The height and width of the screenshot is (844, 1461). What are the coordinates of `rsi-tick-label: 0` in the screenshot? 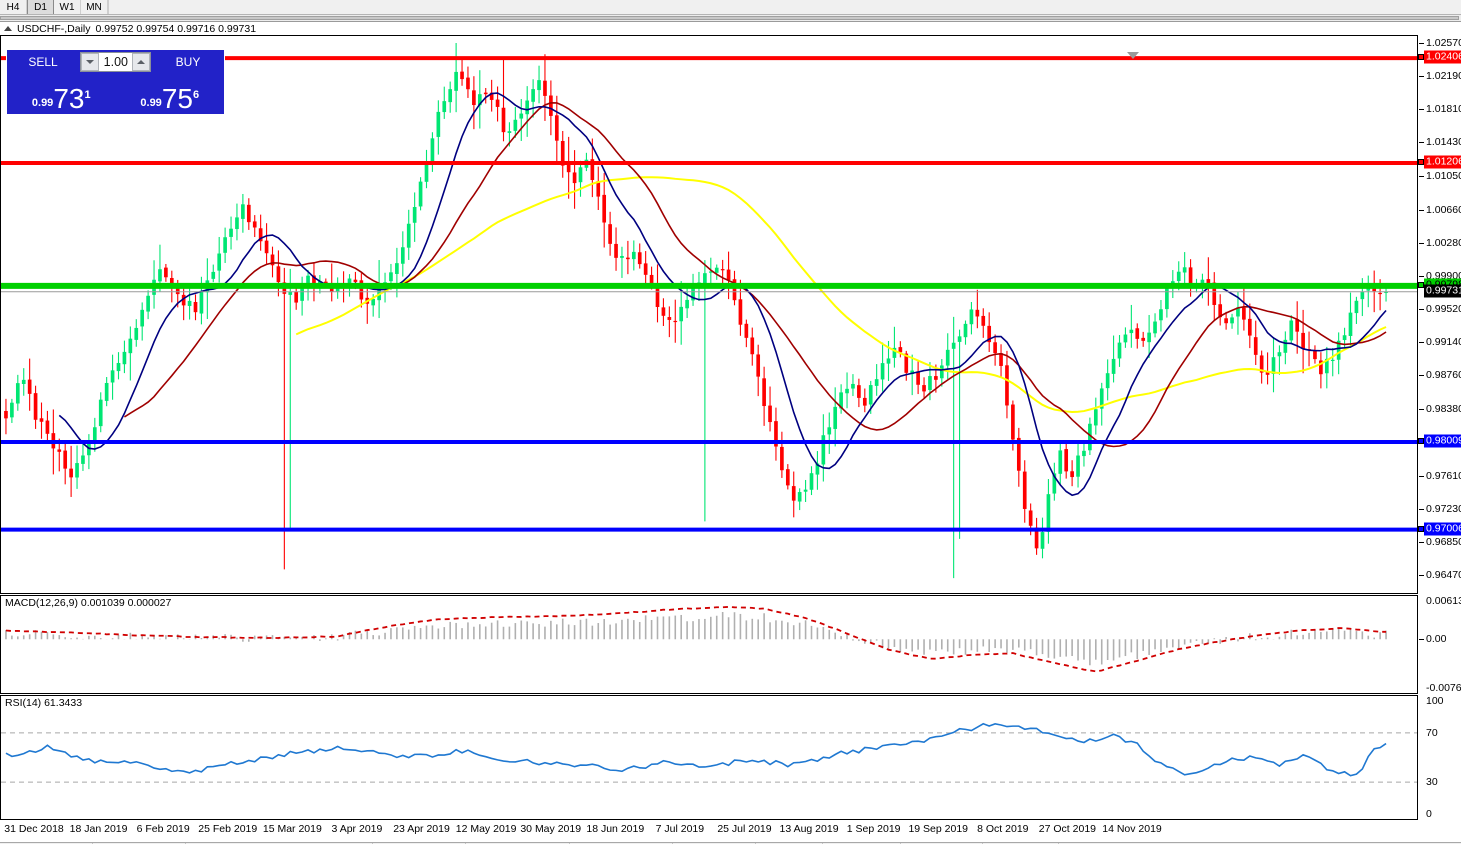 It's located at (1429, 814).